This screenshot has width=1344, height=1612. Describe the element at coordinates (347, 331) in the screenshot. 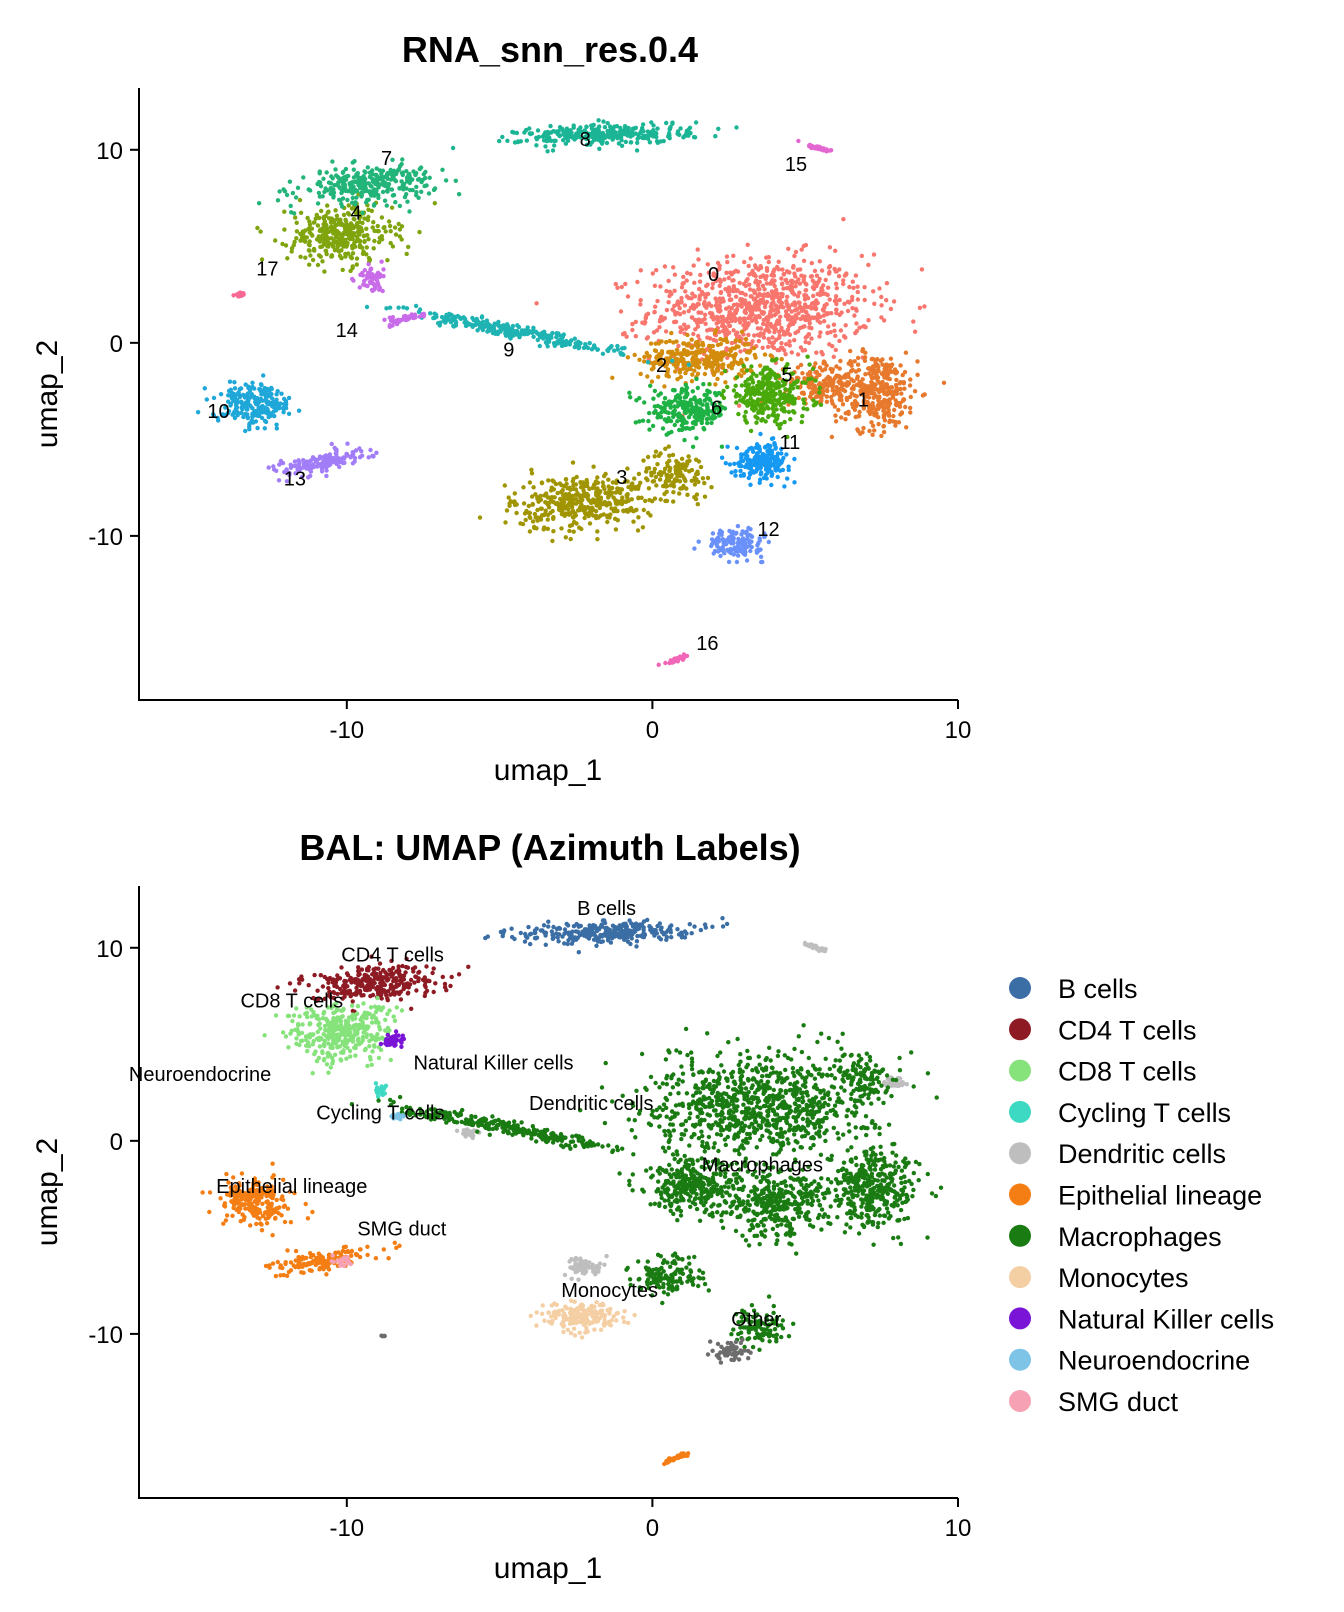

I see `cluster-label: 14` at that location.